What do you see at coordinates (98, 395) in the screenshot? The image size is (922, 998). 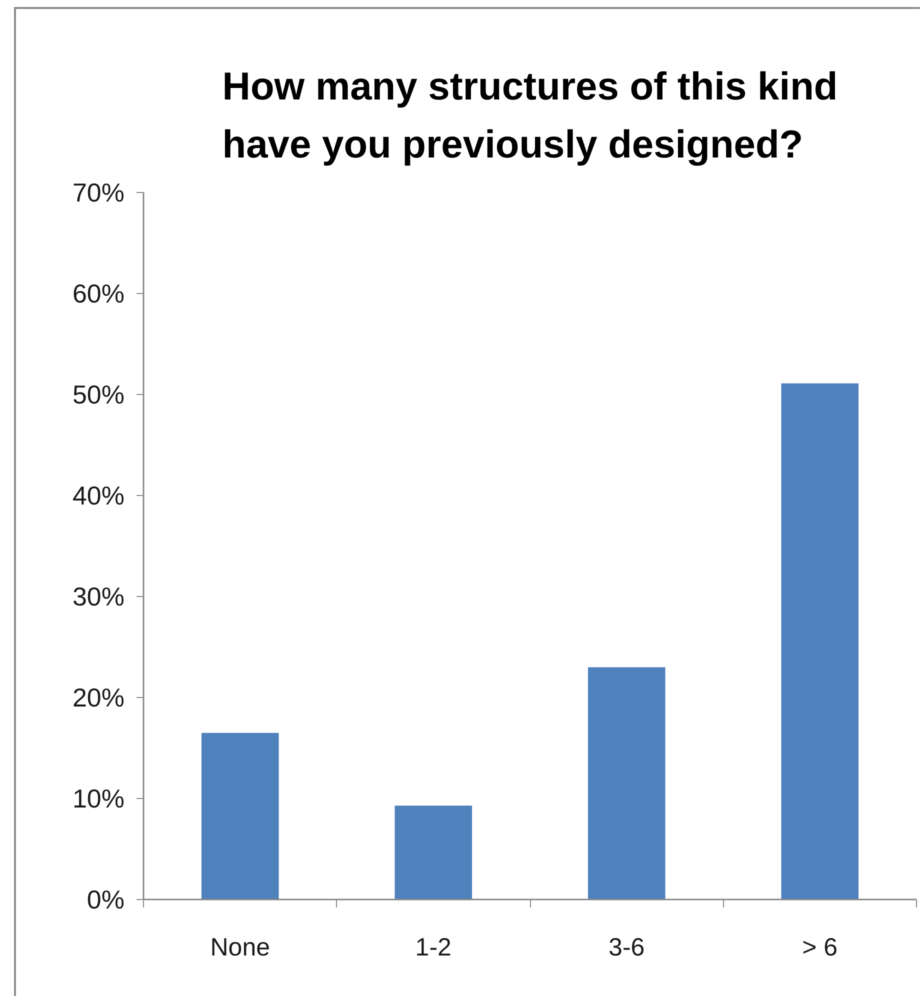 I see `y-tick-label: 50%` at bounding box center [98, 395].